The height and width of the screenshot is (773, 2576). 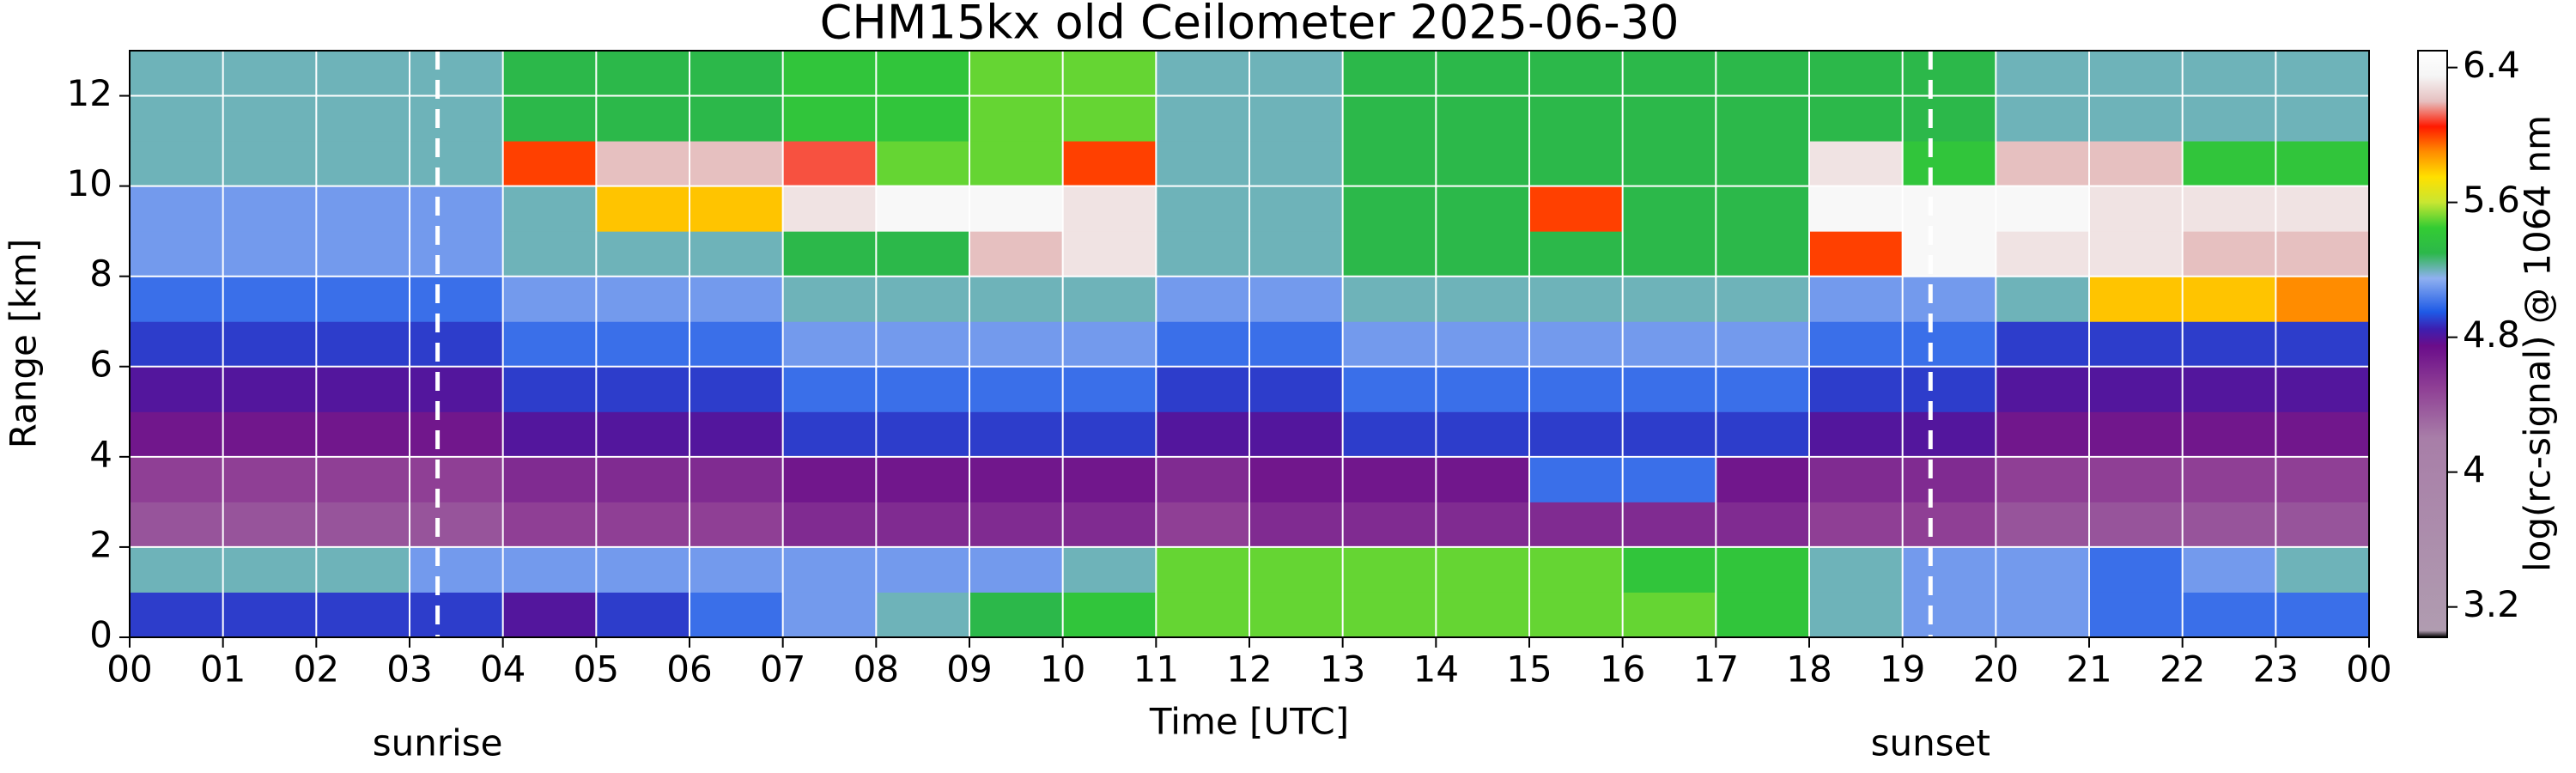 What do you see at coordinates (2182, 669) in the screenshot?
I see `x-tick-label: 22` at bounding box center [2182, 669].